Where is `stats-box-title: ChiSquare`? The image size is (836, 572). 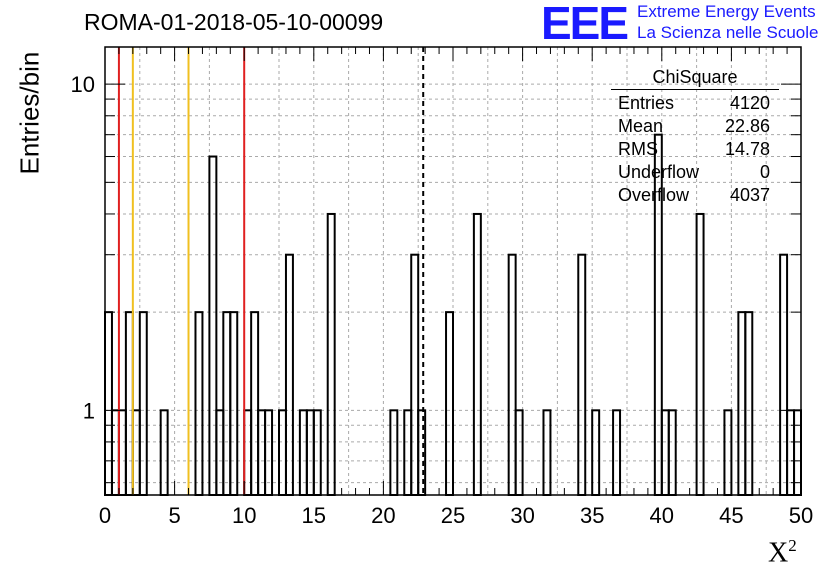
stats-box-title: ChiSquare is located at coordinates (695, 78).